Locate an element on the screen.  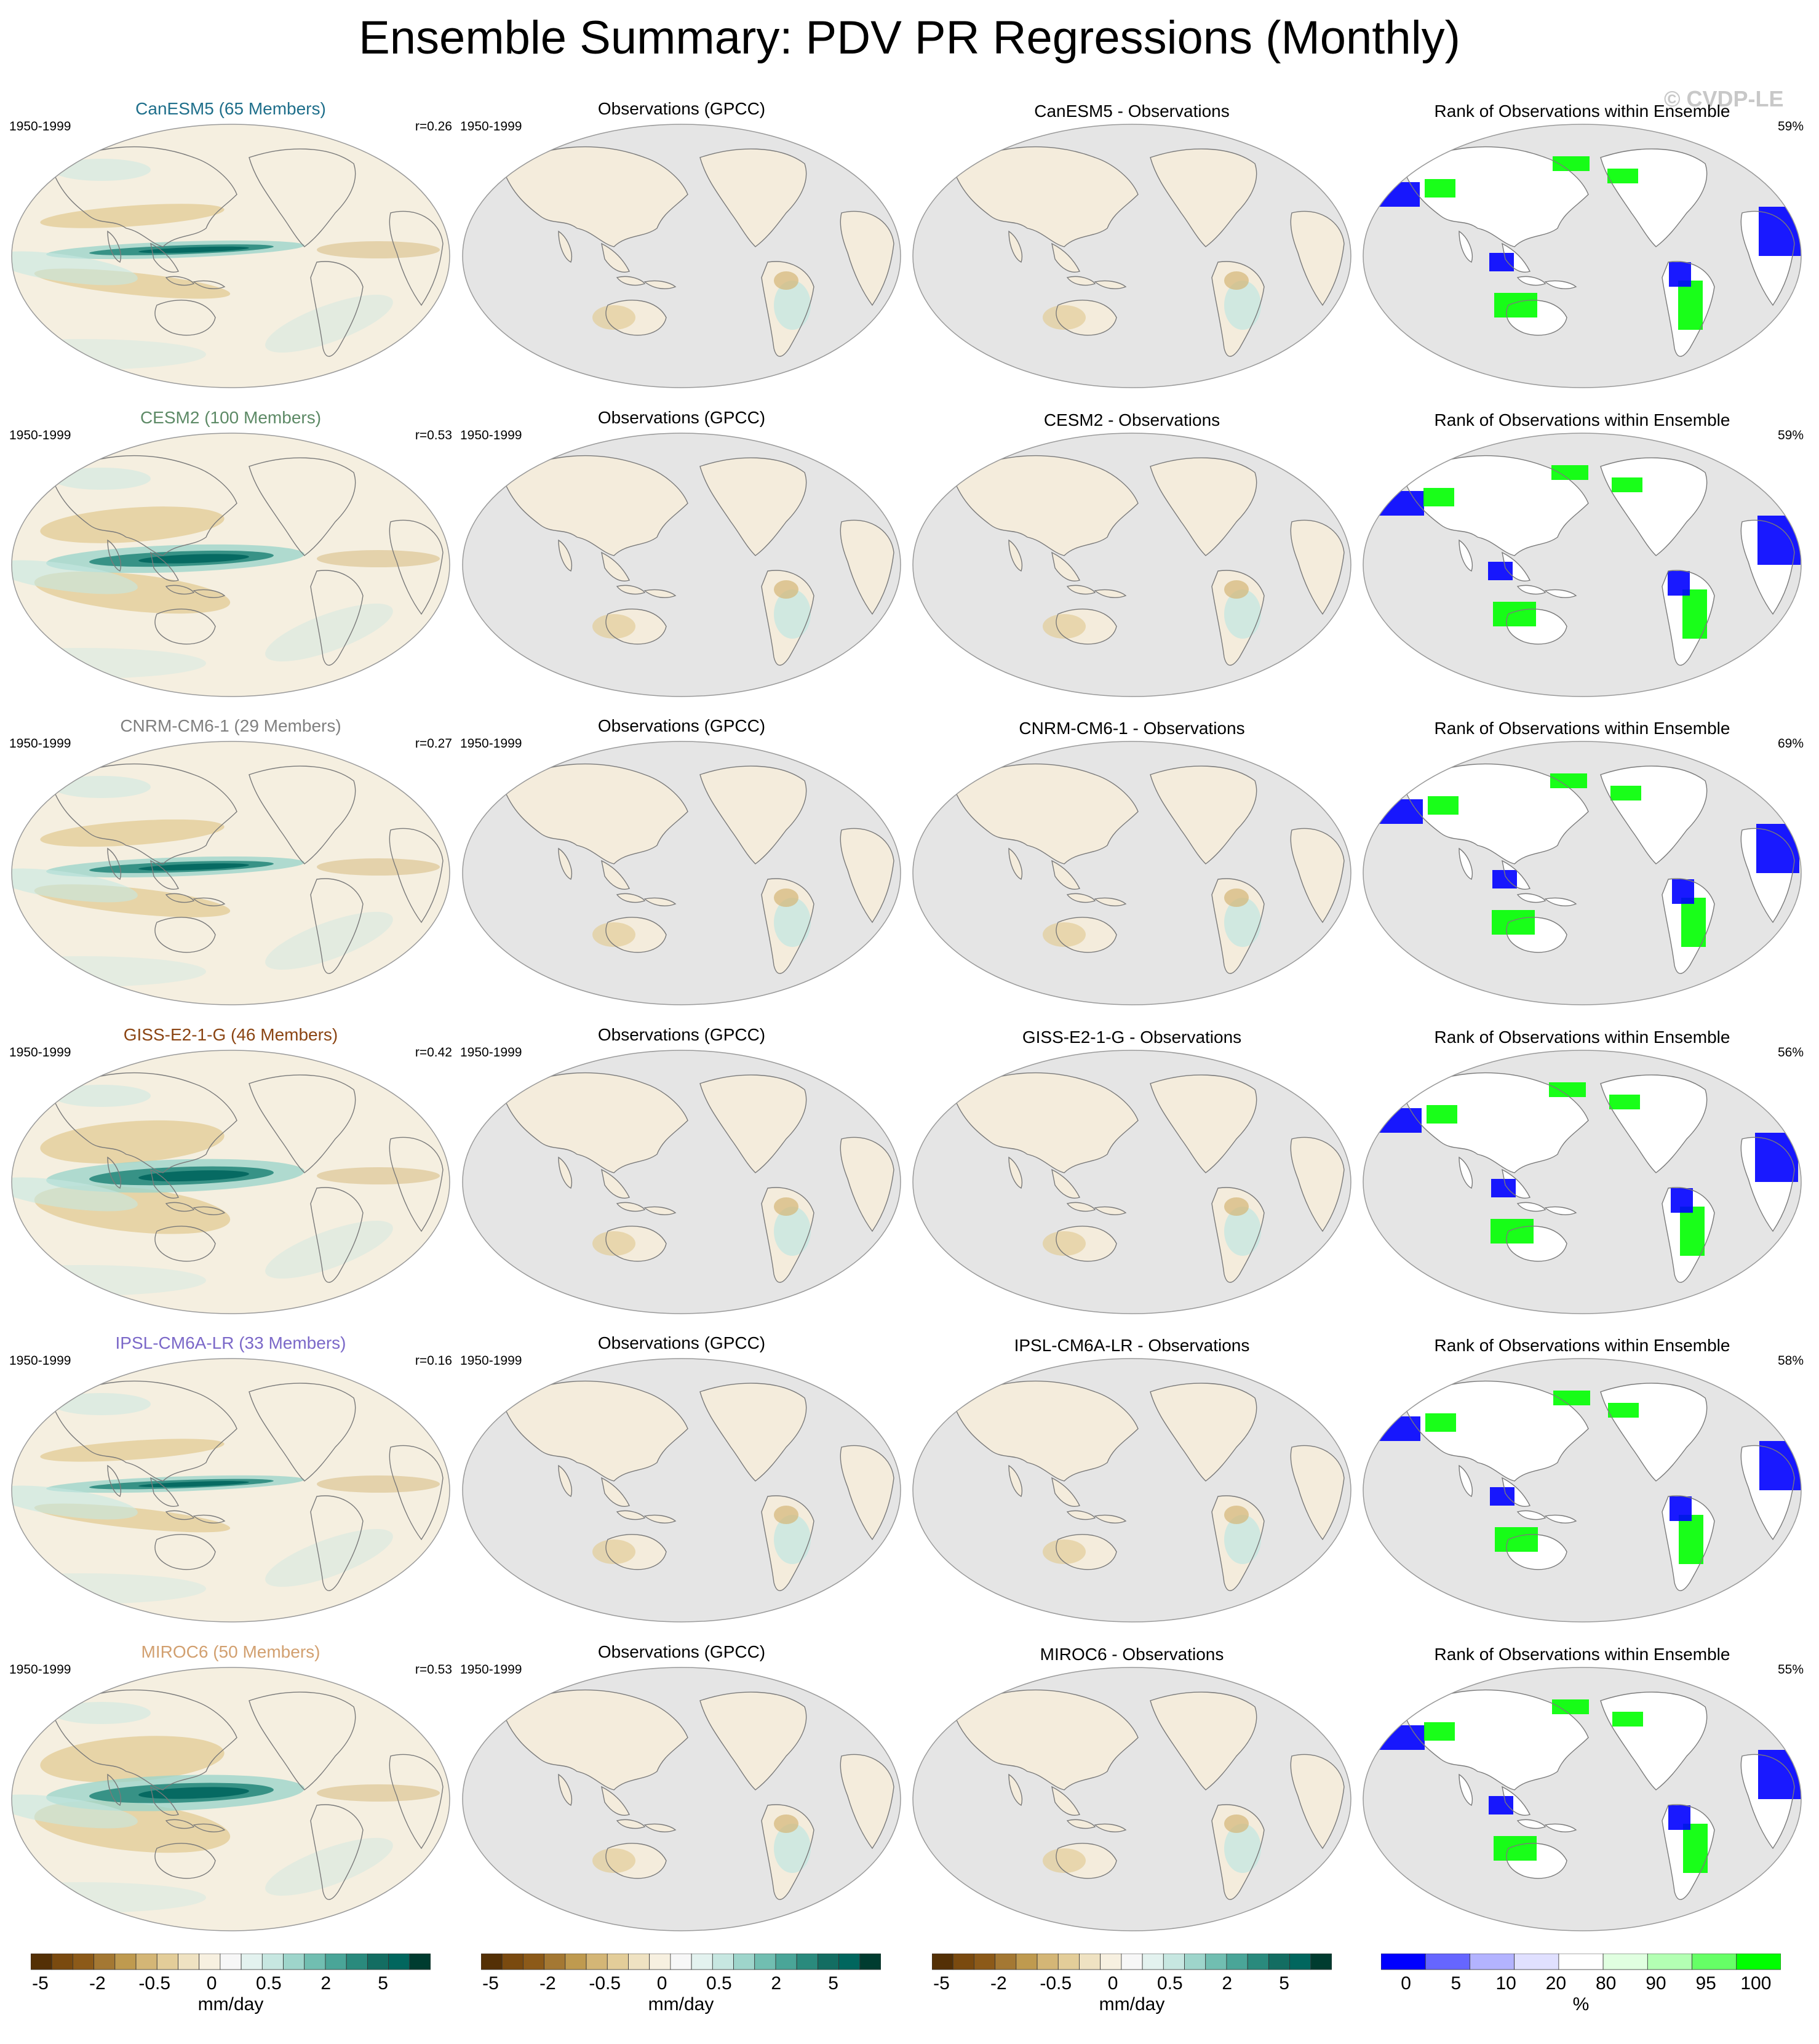
colorbar-tick: 80 is located at coordinates (1606, 1983).